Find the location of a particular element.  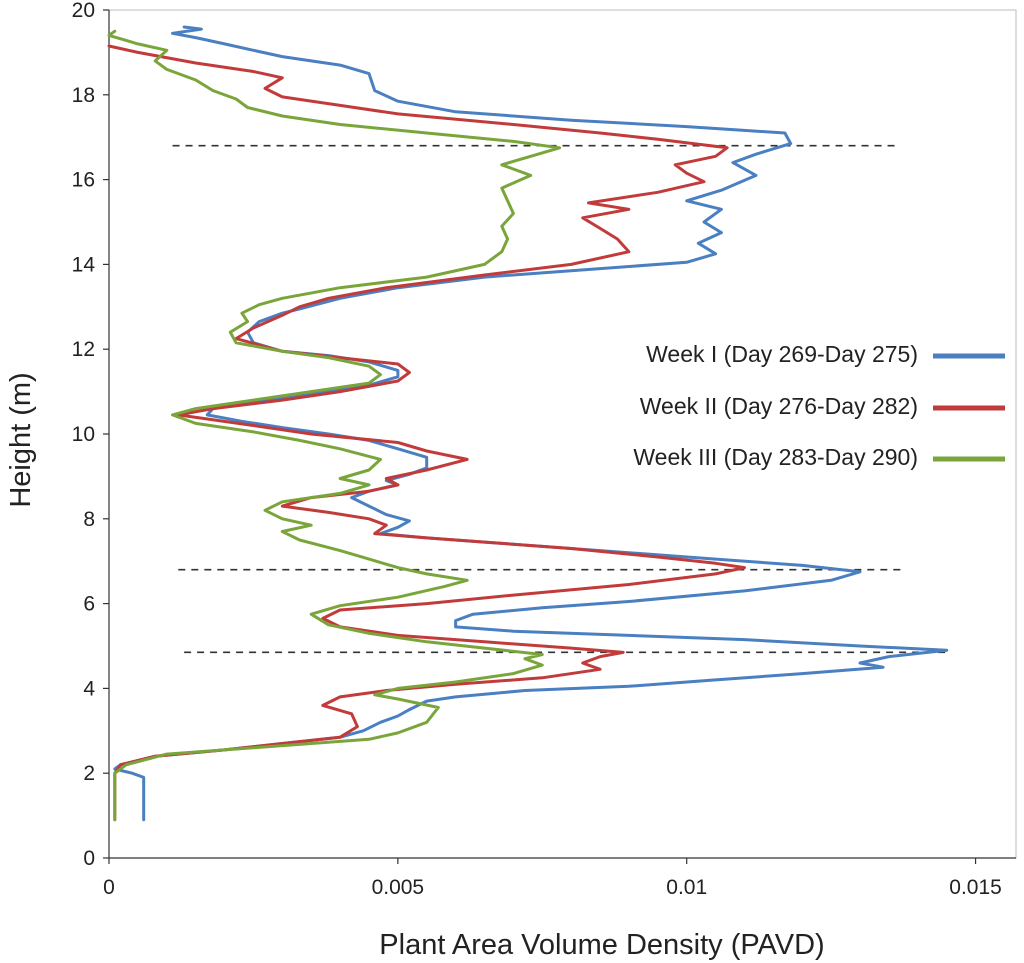

legend-item-week-1: Week I (Day 269-Day 275) is located at coordinates (825, 354).